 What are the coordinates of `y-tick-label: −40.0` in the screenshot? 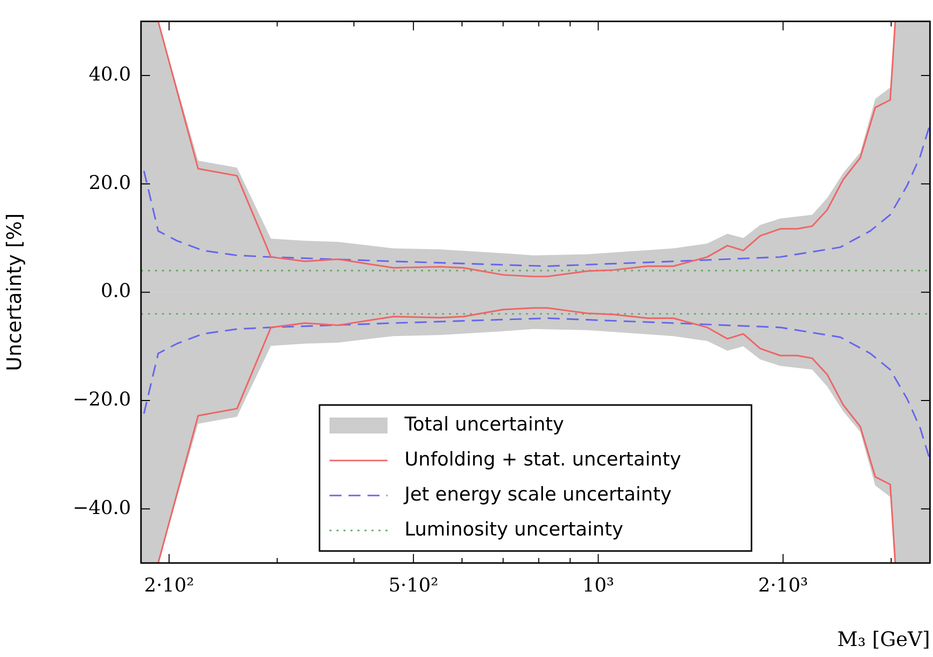 It's located at (101, 507).